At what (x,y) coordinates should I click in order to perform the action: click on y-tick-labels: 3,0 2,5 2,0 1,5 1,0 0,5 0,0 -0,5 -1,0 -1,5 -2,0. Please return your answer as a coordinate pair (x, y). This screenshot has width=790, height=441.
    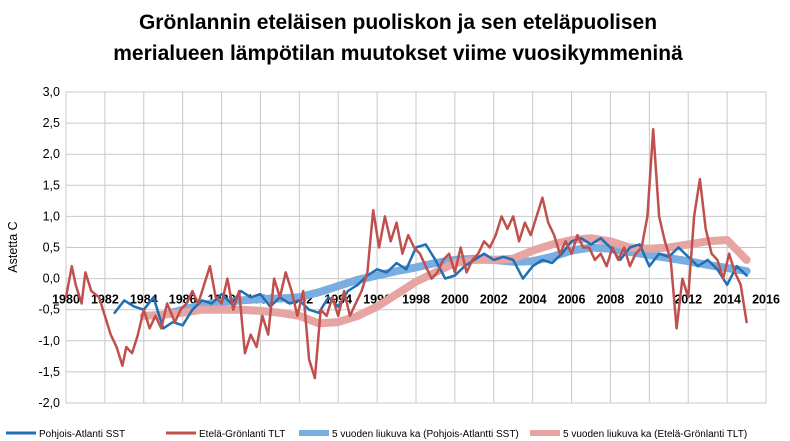
    Looking at the image, I should click on (49, 247).